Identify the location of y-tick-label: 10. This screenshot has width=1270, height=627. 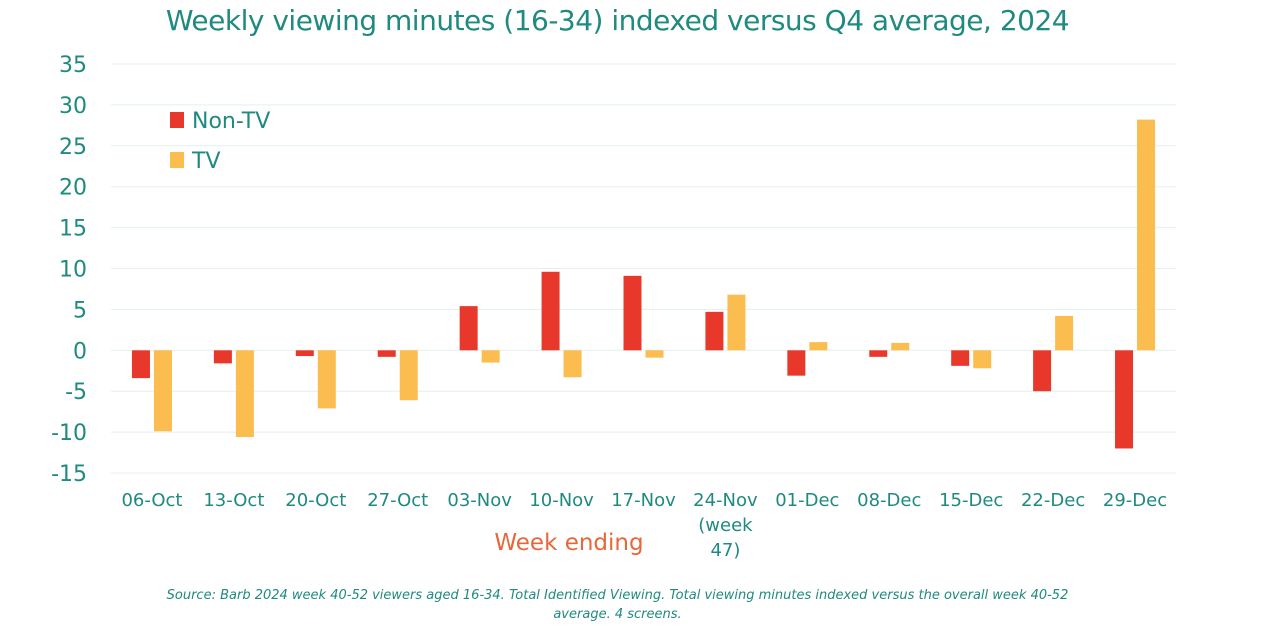
(73, 270).